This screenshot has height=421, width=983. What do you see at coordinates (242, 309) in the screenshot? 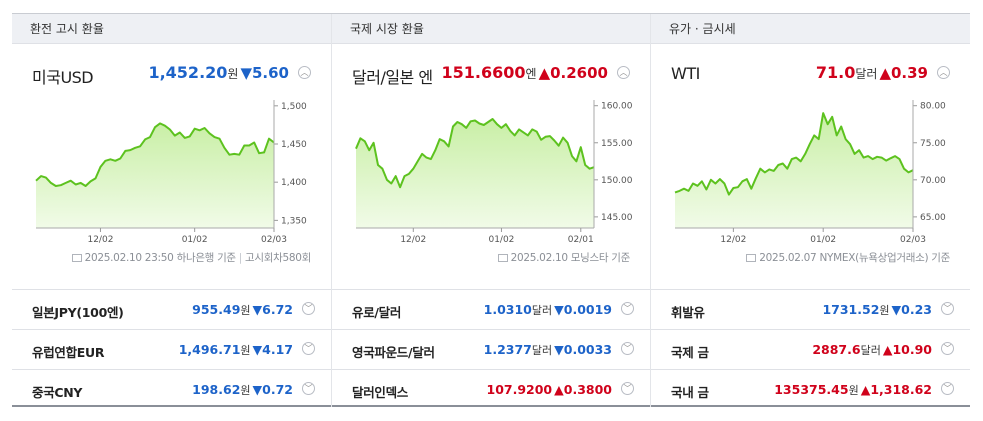
I see `quote-row-value: 955.49원 ▼6.72` at bounding box center [242, 309].